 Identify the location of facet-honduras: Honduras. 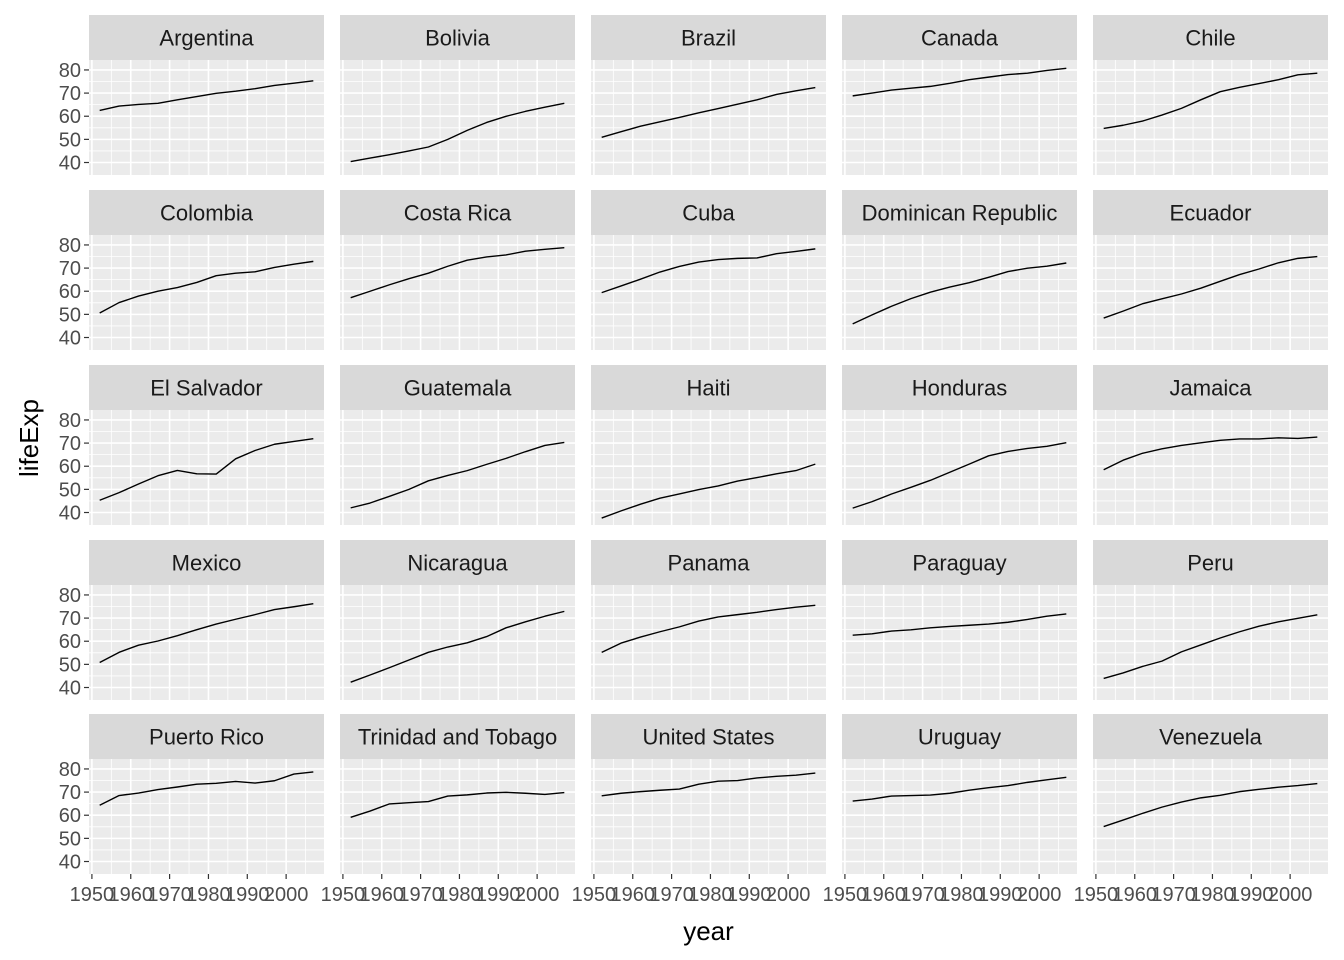
(959, 445).